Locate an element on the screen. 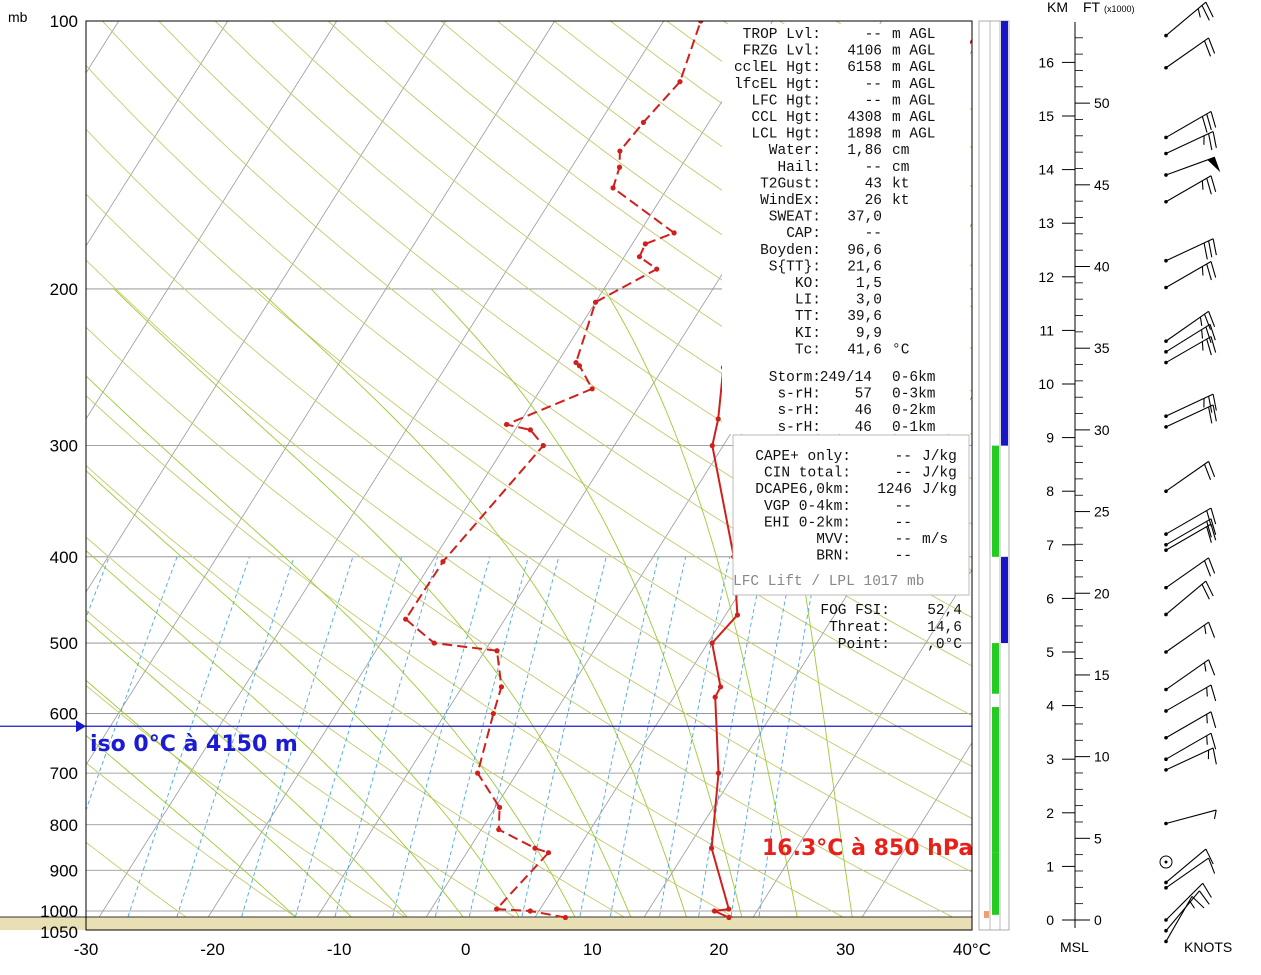 This screenshot has width=1261, height=975. fog-value: 52,4 is located at coordinates (944, 611).